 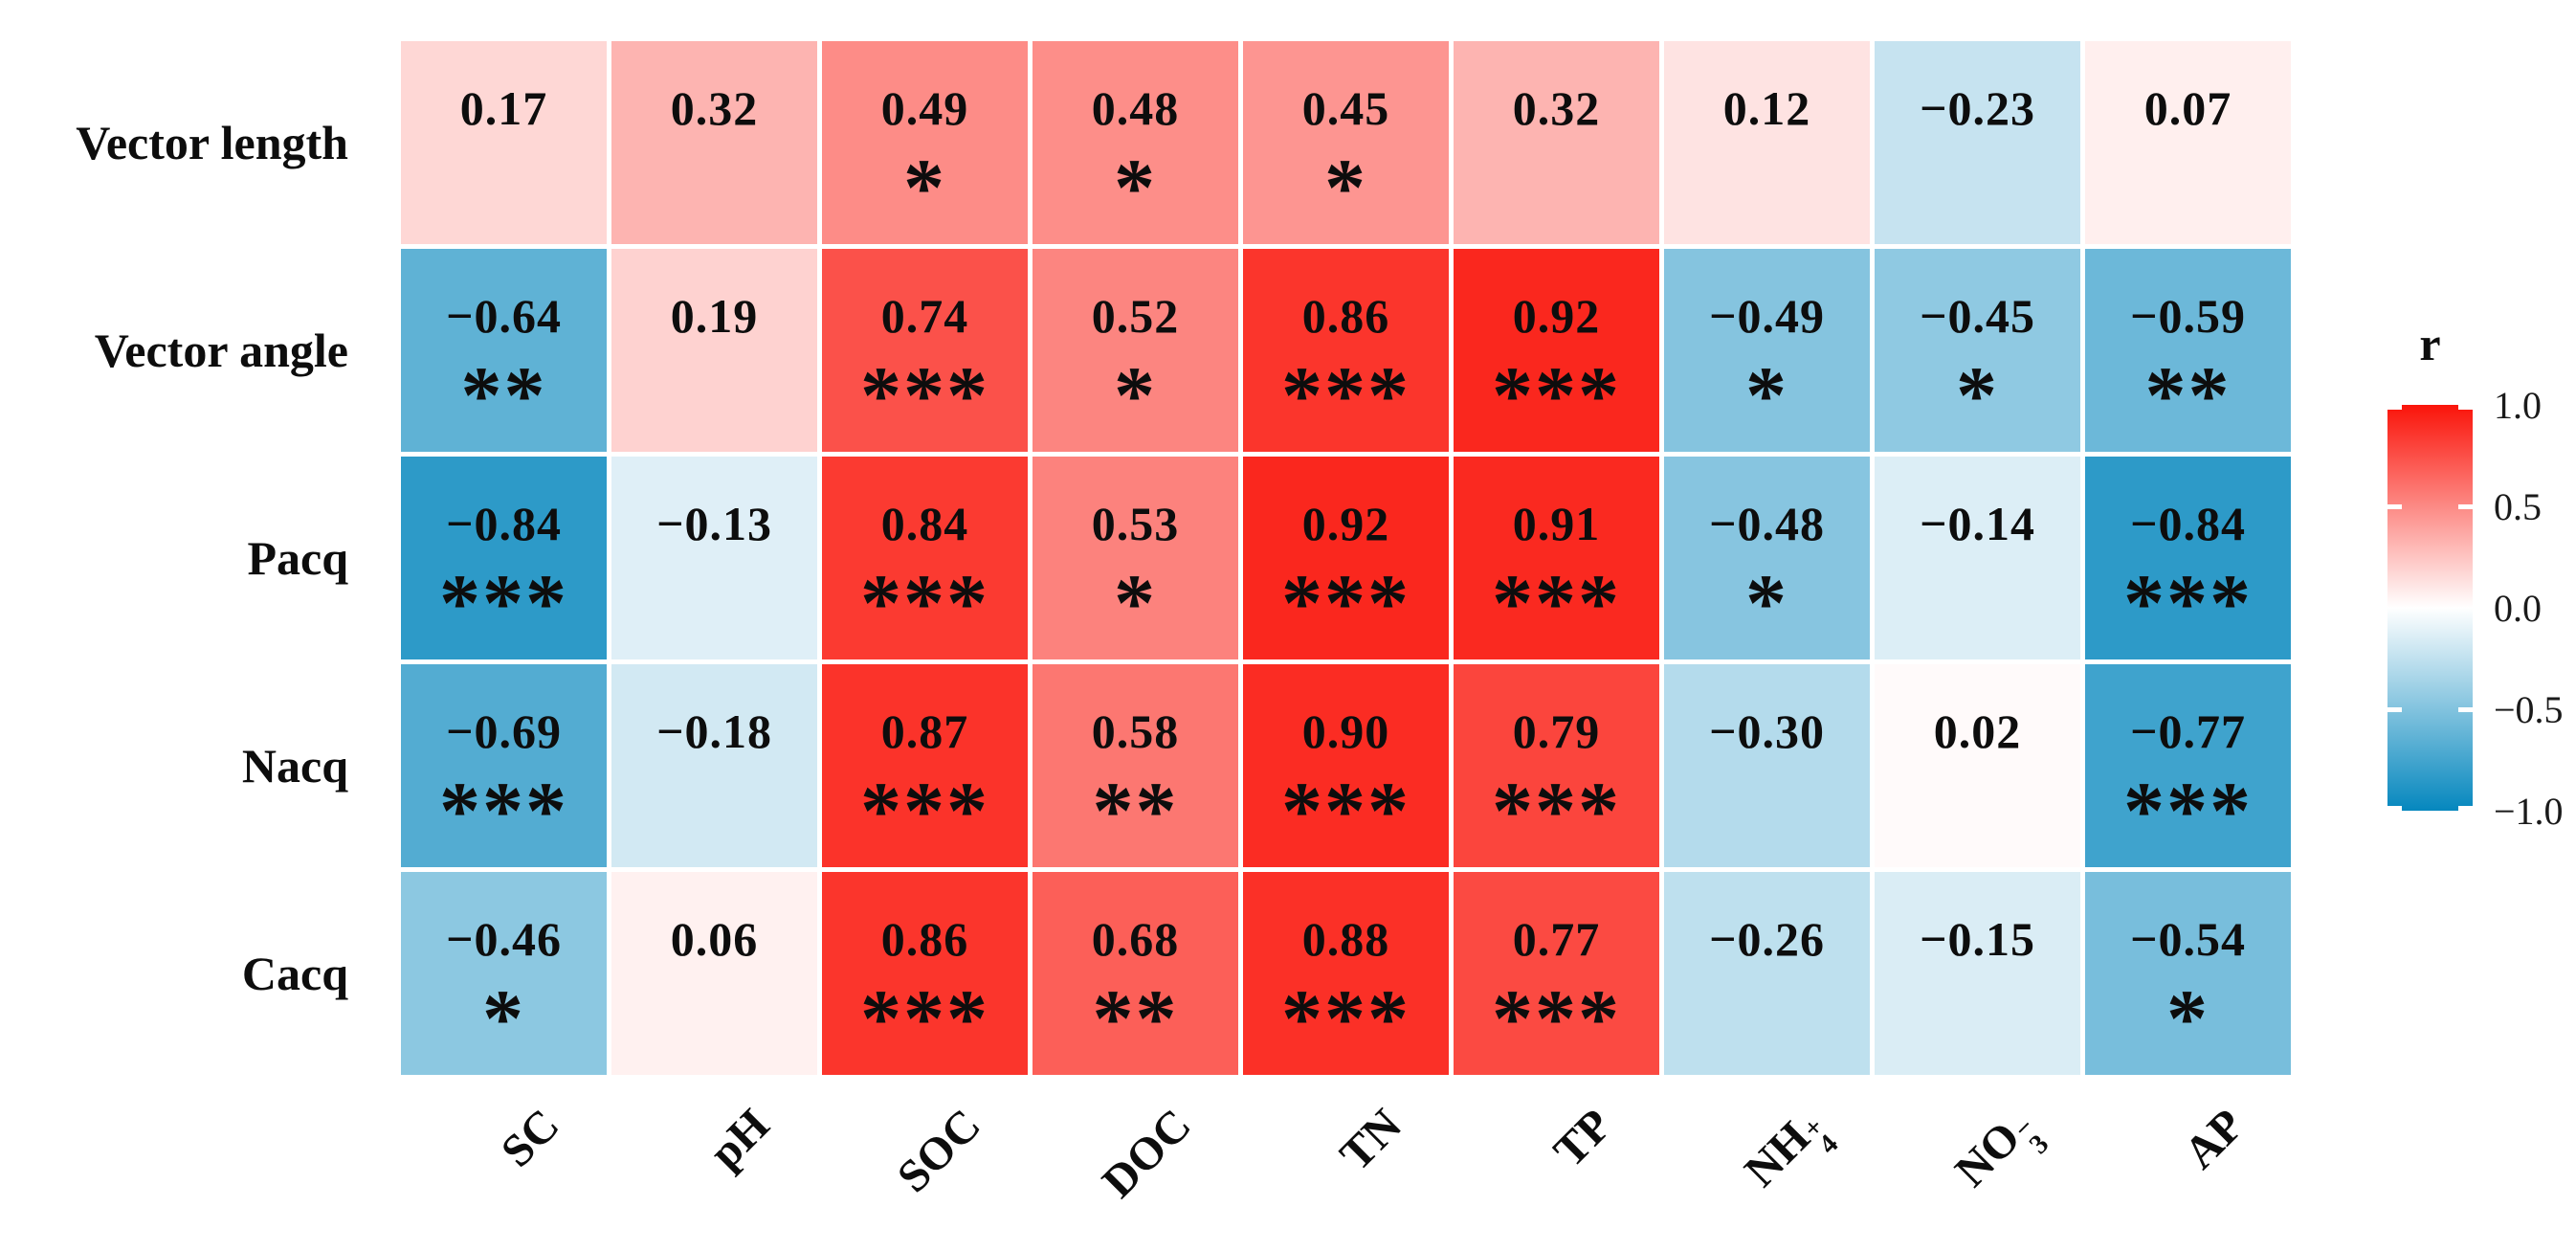 I want to click on cell-value: −0.48, so click(x=1767, y=523).